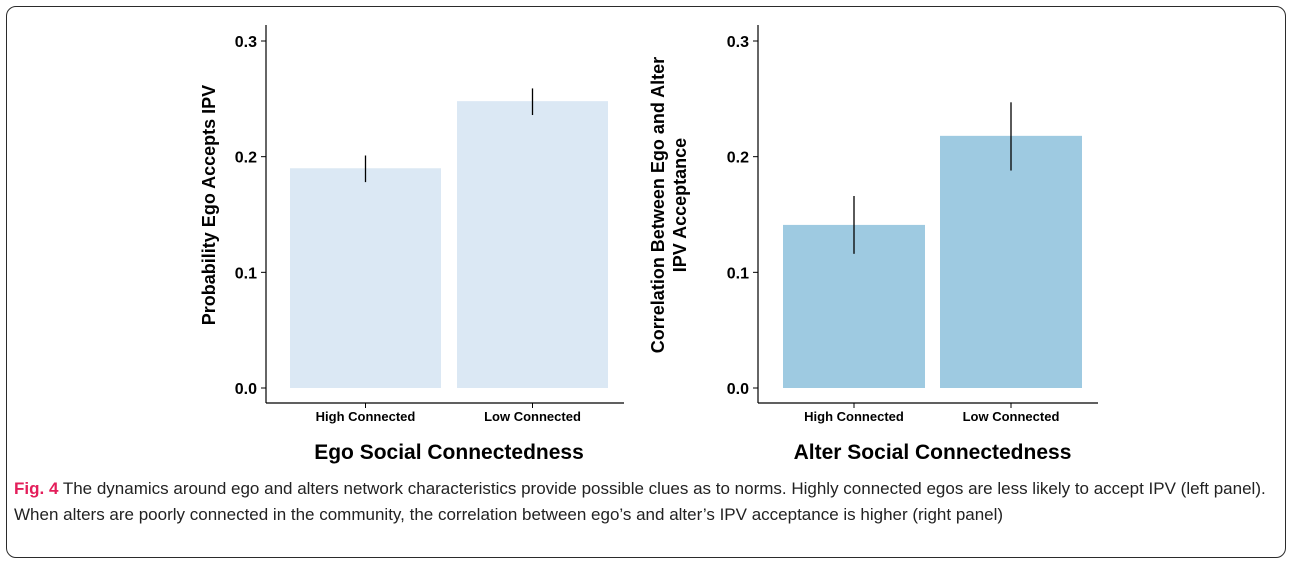 This screenshot has height=563, width=1293. What do you see at coordinates (933, 452) in the screenshot?
I see `x-axis-title: Alter Social Connectedness` at bounding box center [933, 452].